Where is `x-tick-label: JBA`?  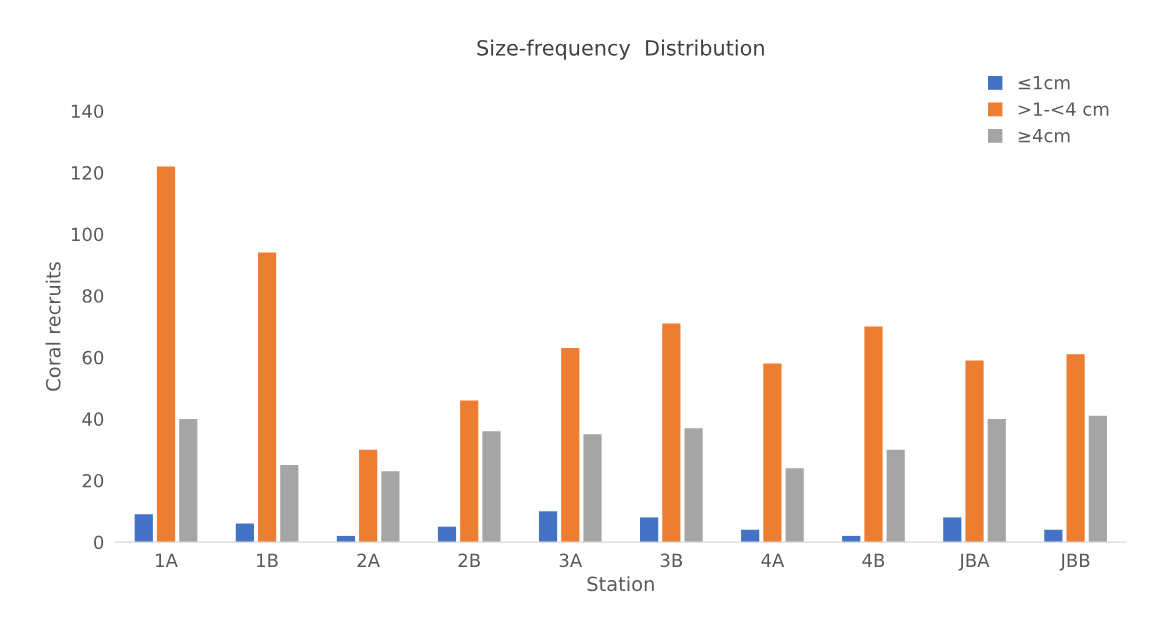 x-tick-label: JBA is located at coordinates (974, 562).